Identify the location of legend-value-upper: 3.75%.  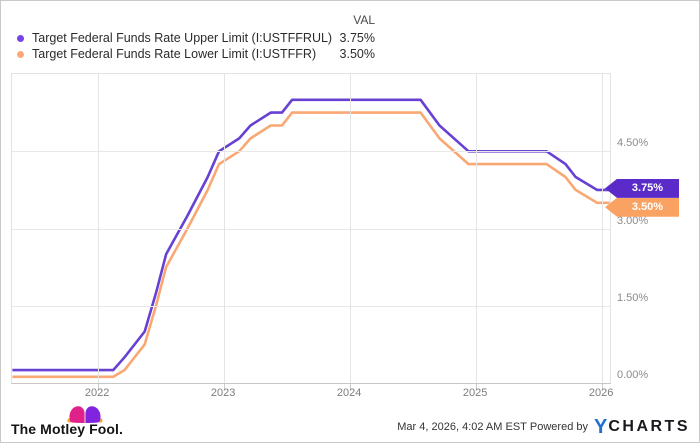
(357, 38).